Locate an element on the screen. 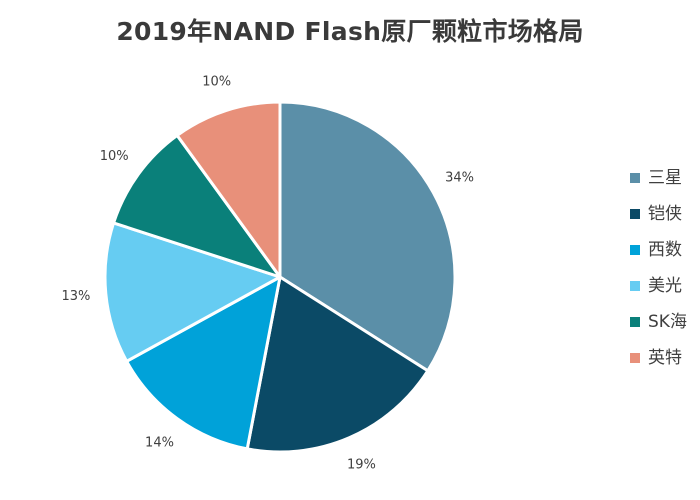 The width and height of the screenshot is (700, 500). legend-item-5: 英特 is located at coordinates (656, 358).